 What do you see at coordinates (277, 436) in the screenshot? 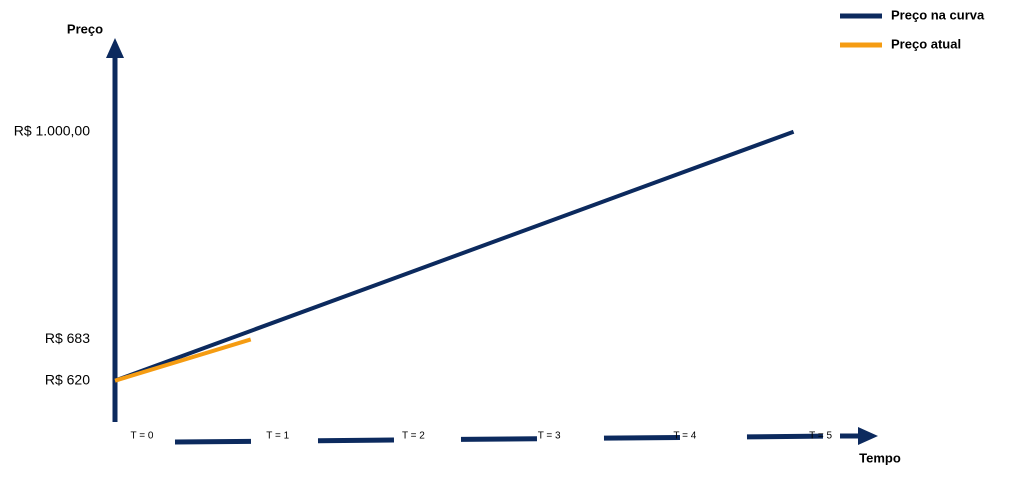
I see `x-tick-label: T = 1` at bounding box center [277, 436].